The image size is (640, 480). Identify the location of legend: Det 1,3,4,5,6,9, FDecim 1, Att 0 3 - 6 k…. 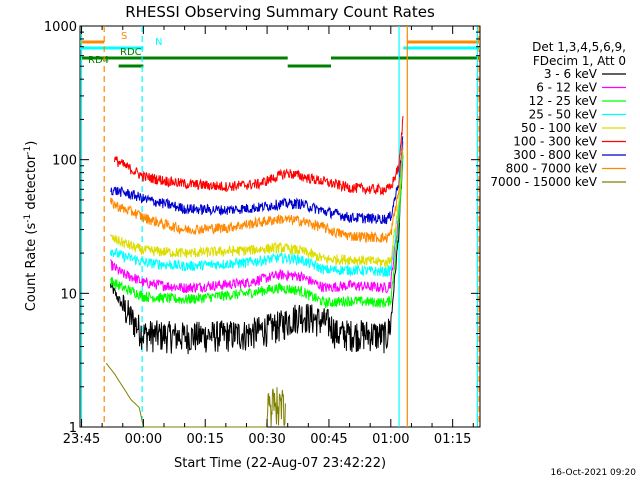
(558, 114).